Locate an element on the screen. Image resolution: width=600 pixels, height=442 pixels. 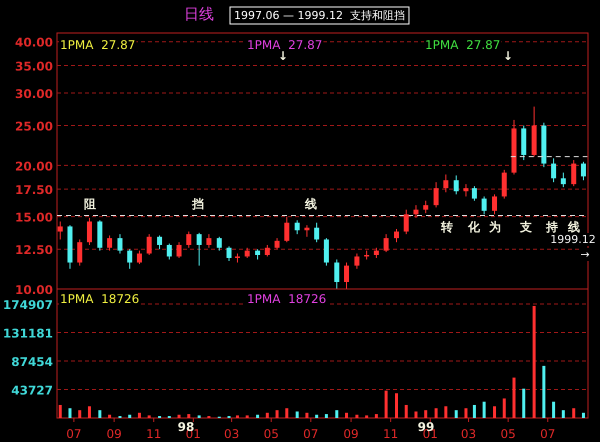
annotation: 挡 is located at coordinates (197, 204).